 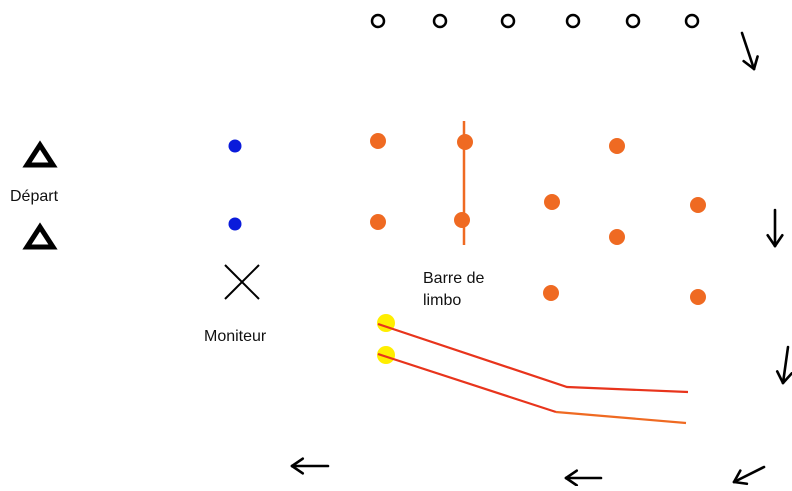 What do you see at coordinates (235, 336) in the screenshot?
I see `monitor-label: Moniteur` at bounding box center [235, 336].